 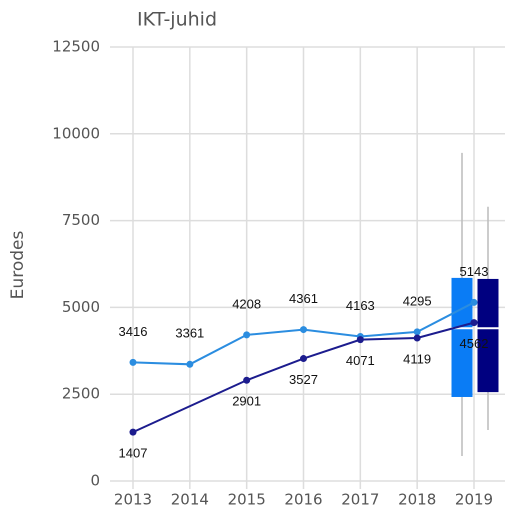 I want to click on data-label: 5143, so click(x=474, y=271).